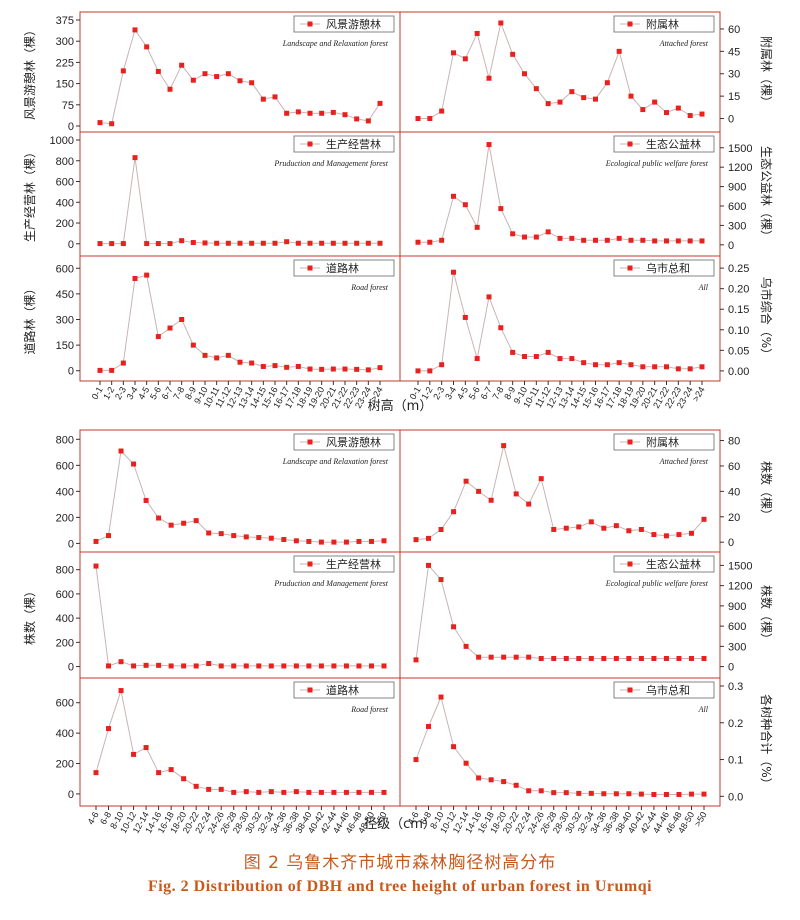 The height and width of the screenshot is (920, 800). I want to click on legend-label: 生态公益林, so click(673, 144).